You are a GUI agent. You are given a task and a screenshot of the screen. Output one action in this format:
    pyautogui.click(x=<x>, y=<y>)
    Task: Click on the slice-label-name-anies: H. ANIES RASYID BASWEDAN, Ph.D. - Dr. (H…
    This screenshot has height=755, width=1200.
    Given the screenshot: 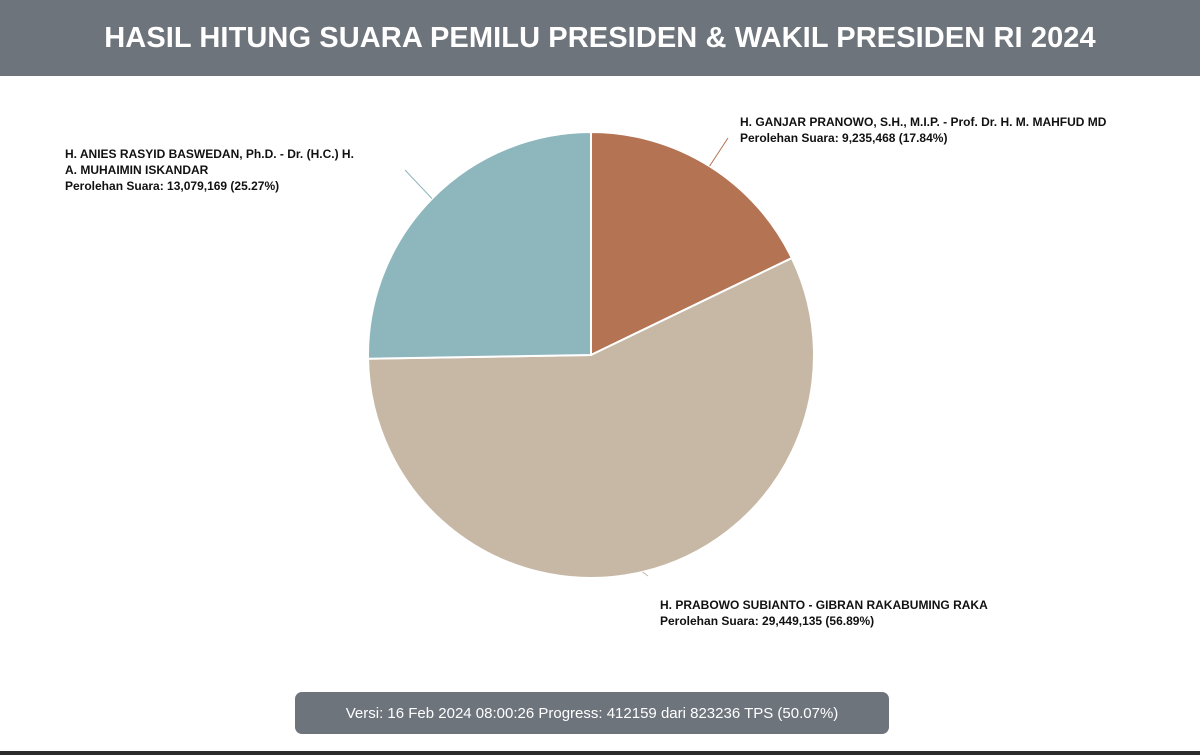 What is the action you would take?
    pyautogui.click(x=209, y=154)
    